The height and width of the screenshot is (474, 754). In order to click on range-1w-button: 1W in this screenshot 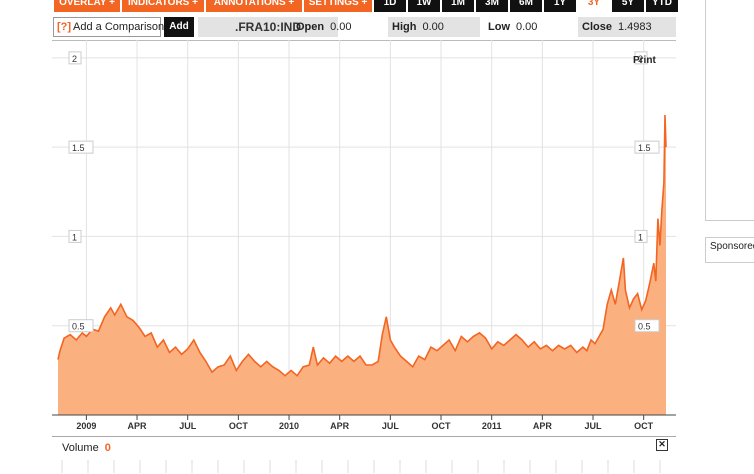, I will do `click(424, 6)`.